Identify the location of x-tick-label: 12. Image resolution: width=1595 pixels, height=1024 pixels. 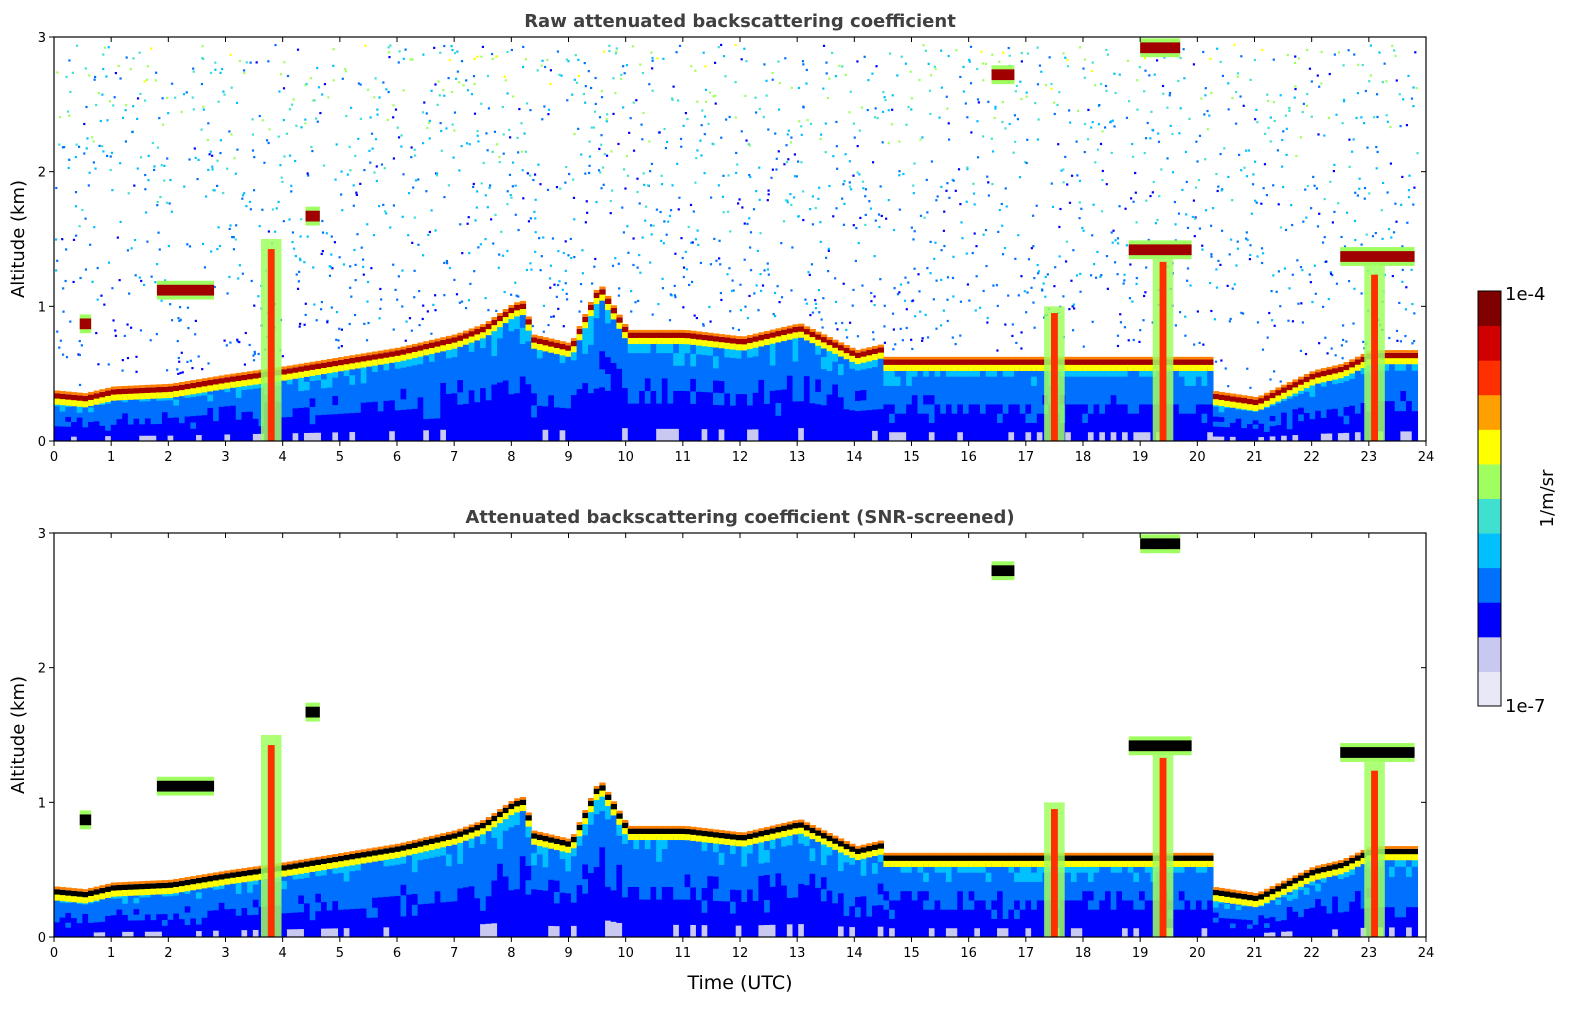
(740, 457).